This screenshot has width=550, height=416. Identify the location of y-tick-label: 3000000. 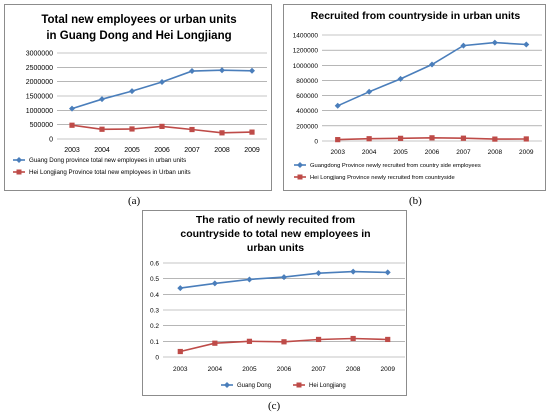
(39, 54).